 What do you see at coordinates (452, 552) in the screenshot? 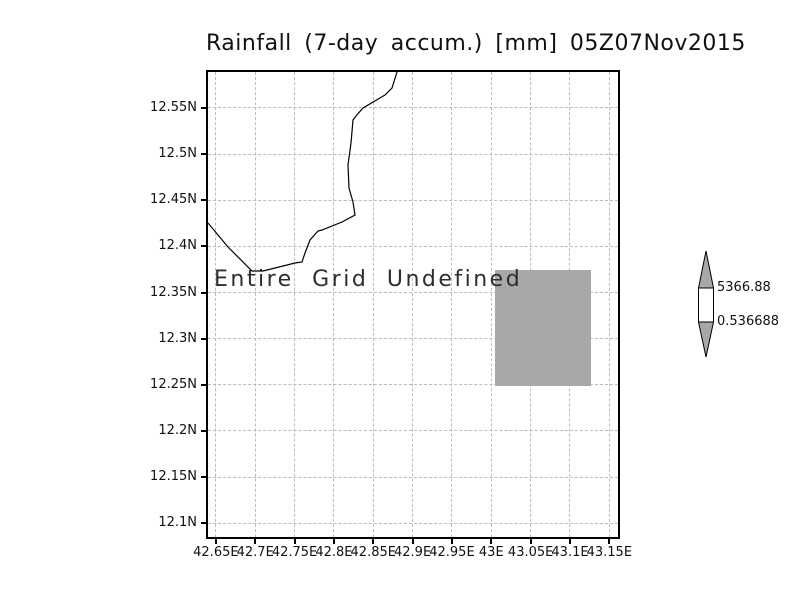
I see `x-tick-label: 42.95E` at bounding box center [452, 552].